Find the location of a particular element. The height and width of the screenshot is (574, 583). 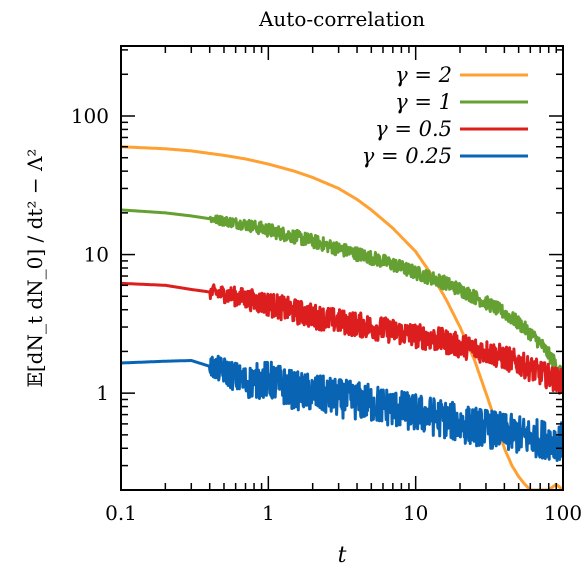

x-tick-label: 1 is located at coordinates (268, 513).